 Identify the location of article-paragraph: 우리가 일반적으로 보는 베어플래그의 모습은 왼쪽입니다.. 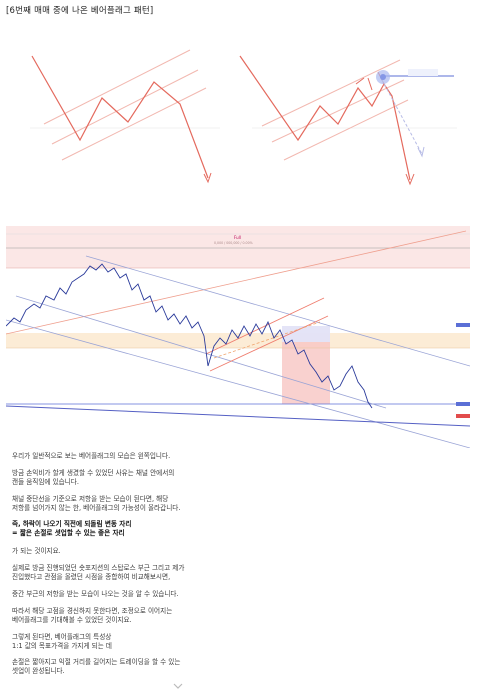
(242, 456).